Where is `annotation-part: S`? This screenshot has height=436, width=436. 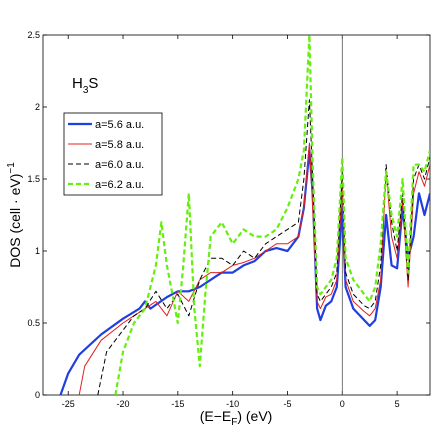
annotation-part: S is located at coordinates (93, 83).